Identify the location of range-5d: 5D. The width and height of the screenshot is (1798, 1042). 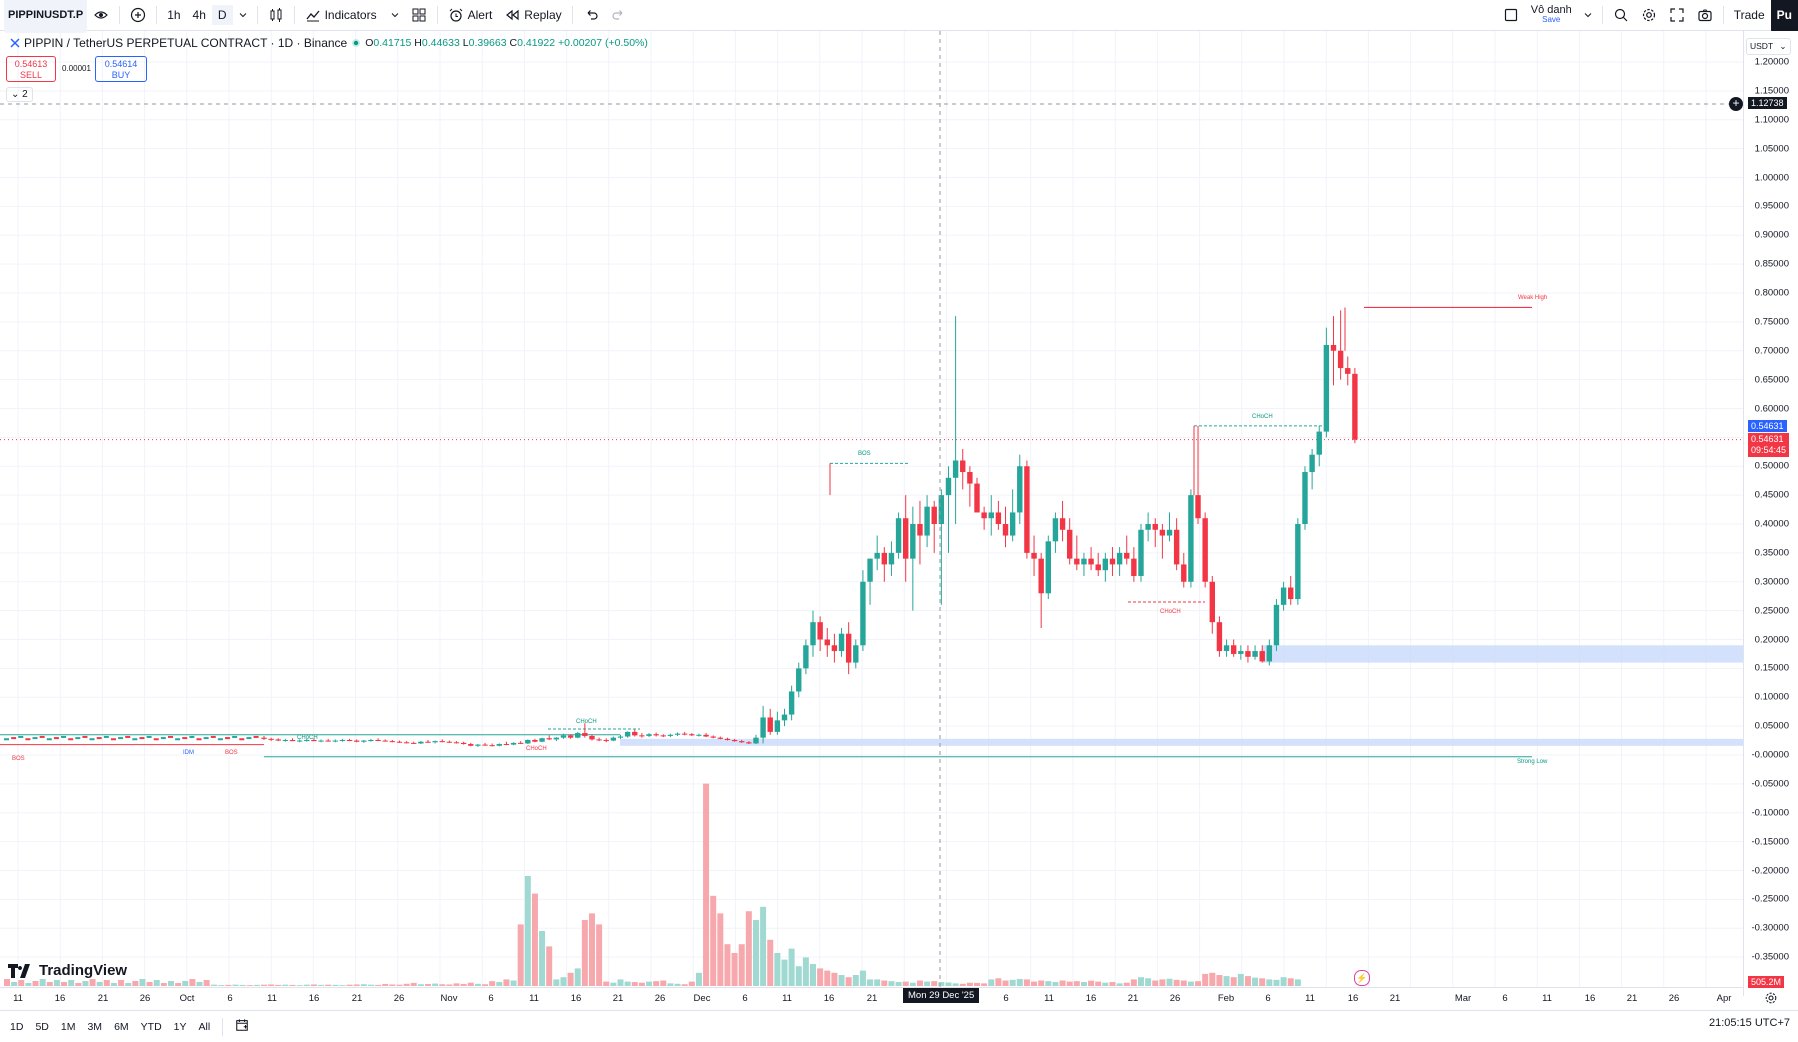
(42, 1026).